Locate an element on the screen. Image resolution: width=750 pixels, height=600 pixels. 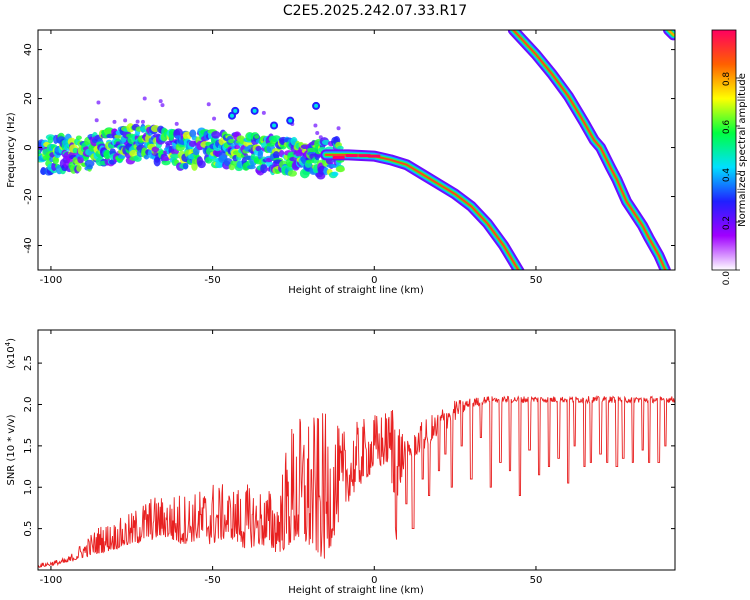
spectrogram-y-label: Frequency (Hz) is located at coordinates (11, 150).